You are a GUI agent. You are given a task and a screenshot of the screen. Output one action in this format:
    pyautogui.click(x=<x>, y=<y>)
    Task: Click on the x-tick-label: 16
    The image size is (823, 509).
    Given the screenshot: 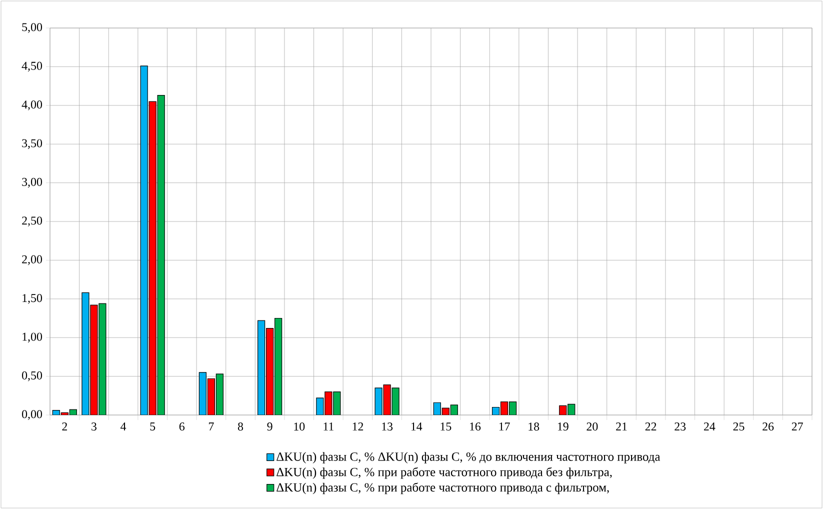 What is the action you would take?
    pyautogui.click(x=475, y=426)
    